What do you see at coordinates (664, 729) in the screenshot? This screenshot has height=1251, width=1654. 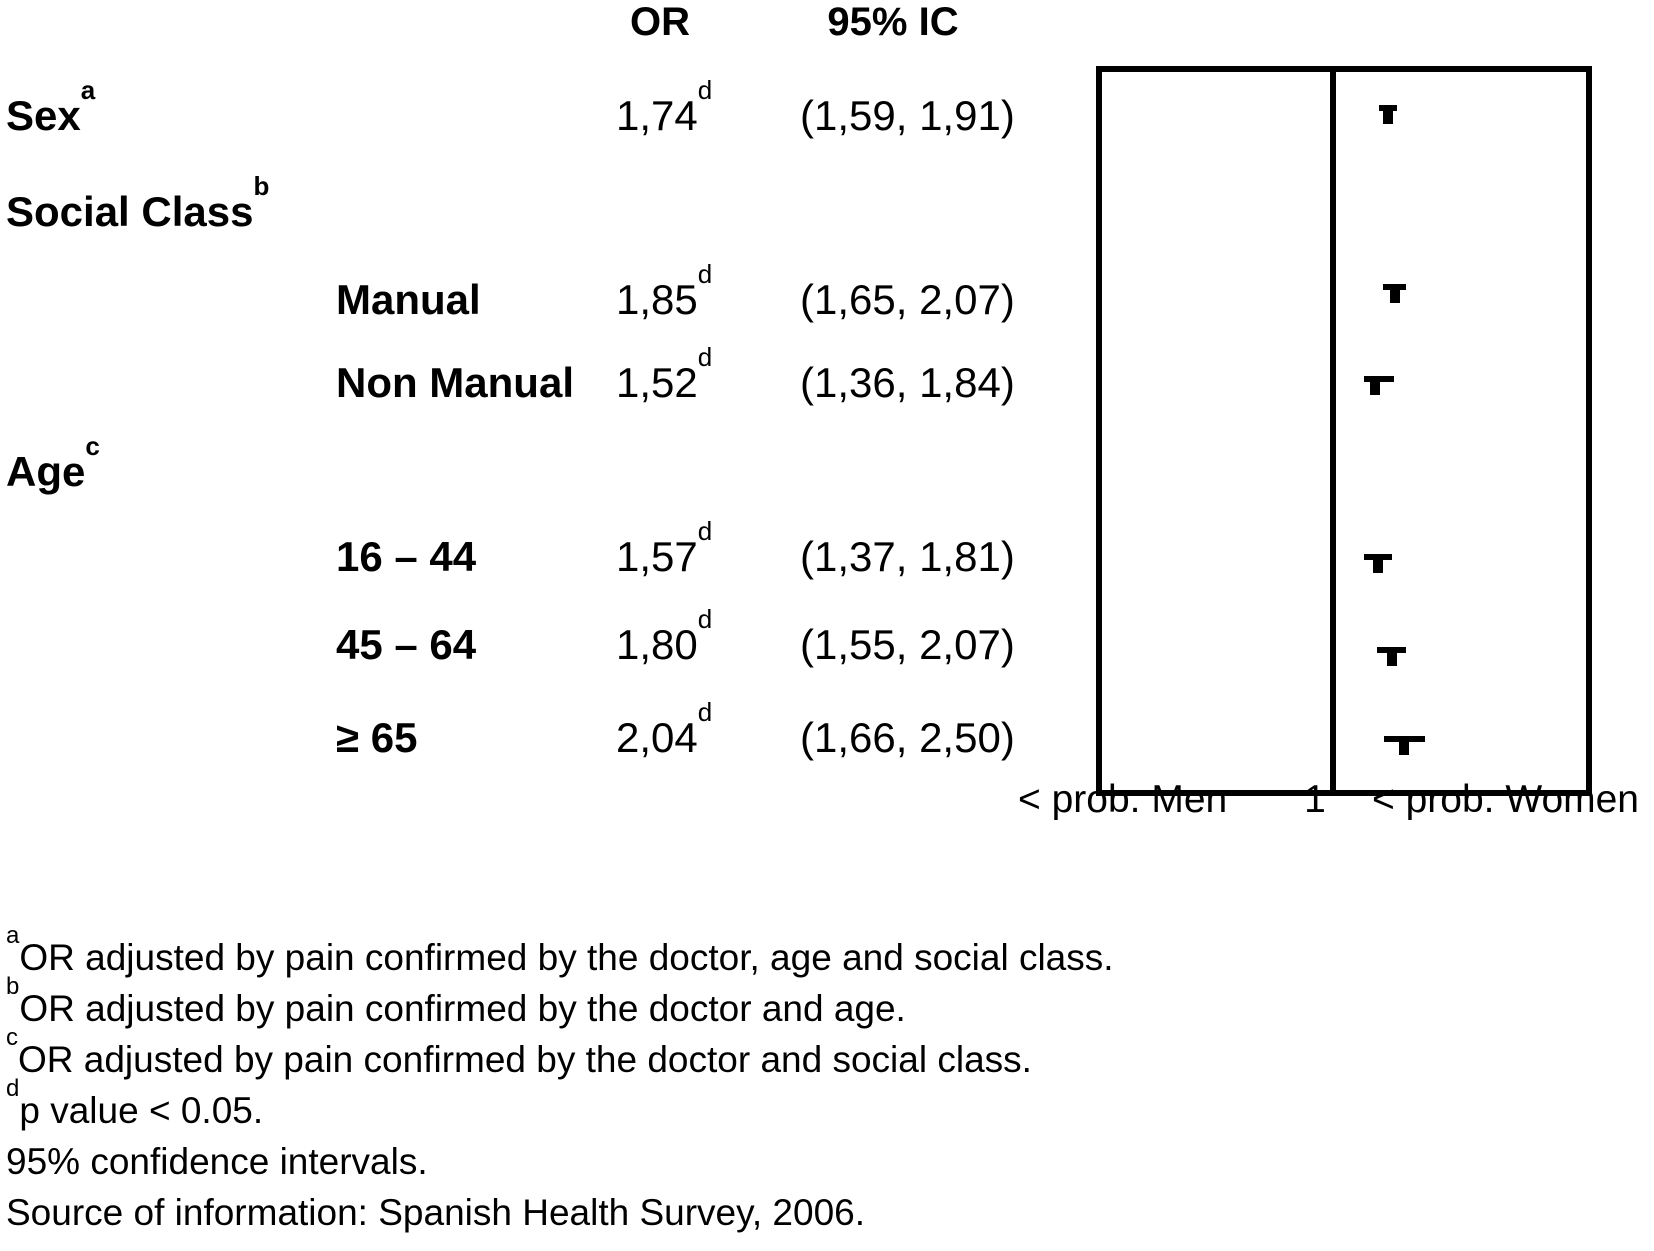 I see `or-value: 2,04d` at bounding box center [664, 729].